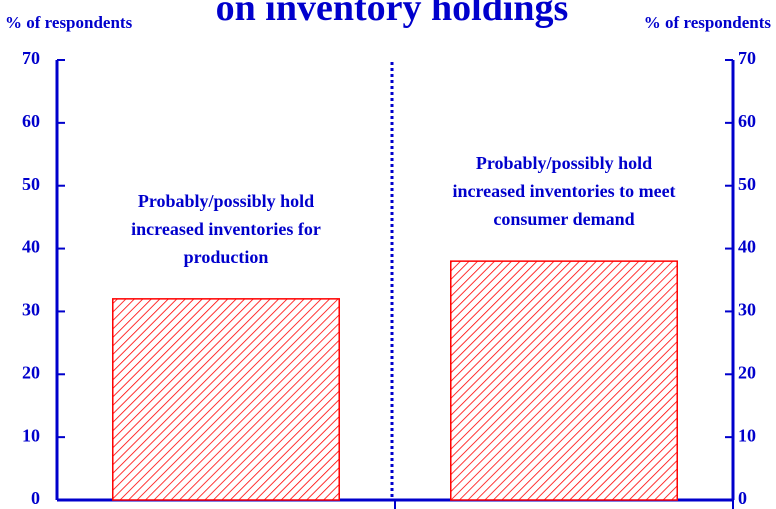 The width and height of the screenshot is (776, 509). I want to click on y-tick-label: 70, so click(31, 58).